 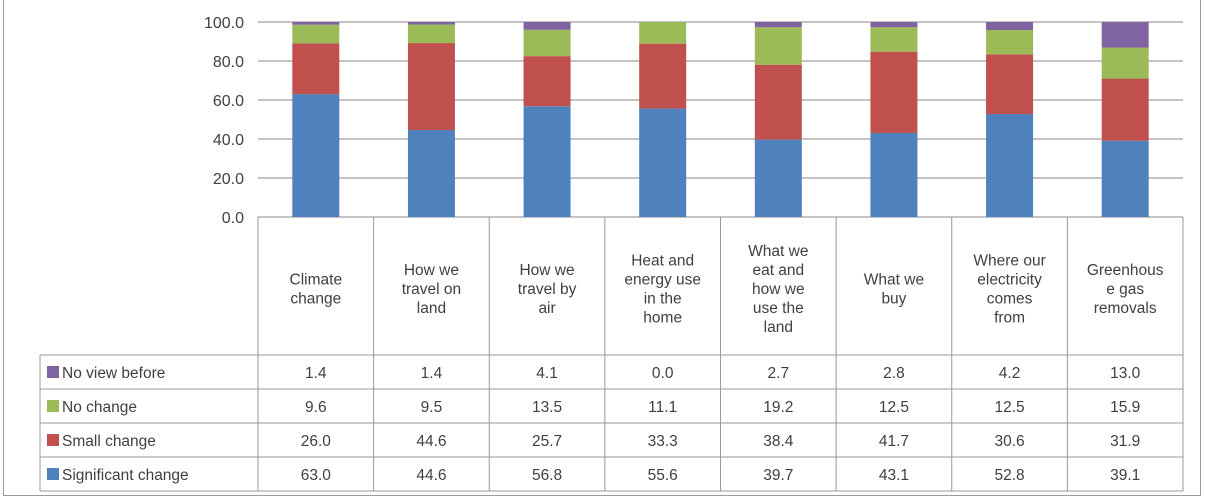 I want to click on table-cell-value: 44.6, so click(x=431, y=475).